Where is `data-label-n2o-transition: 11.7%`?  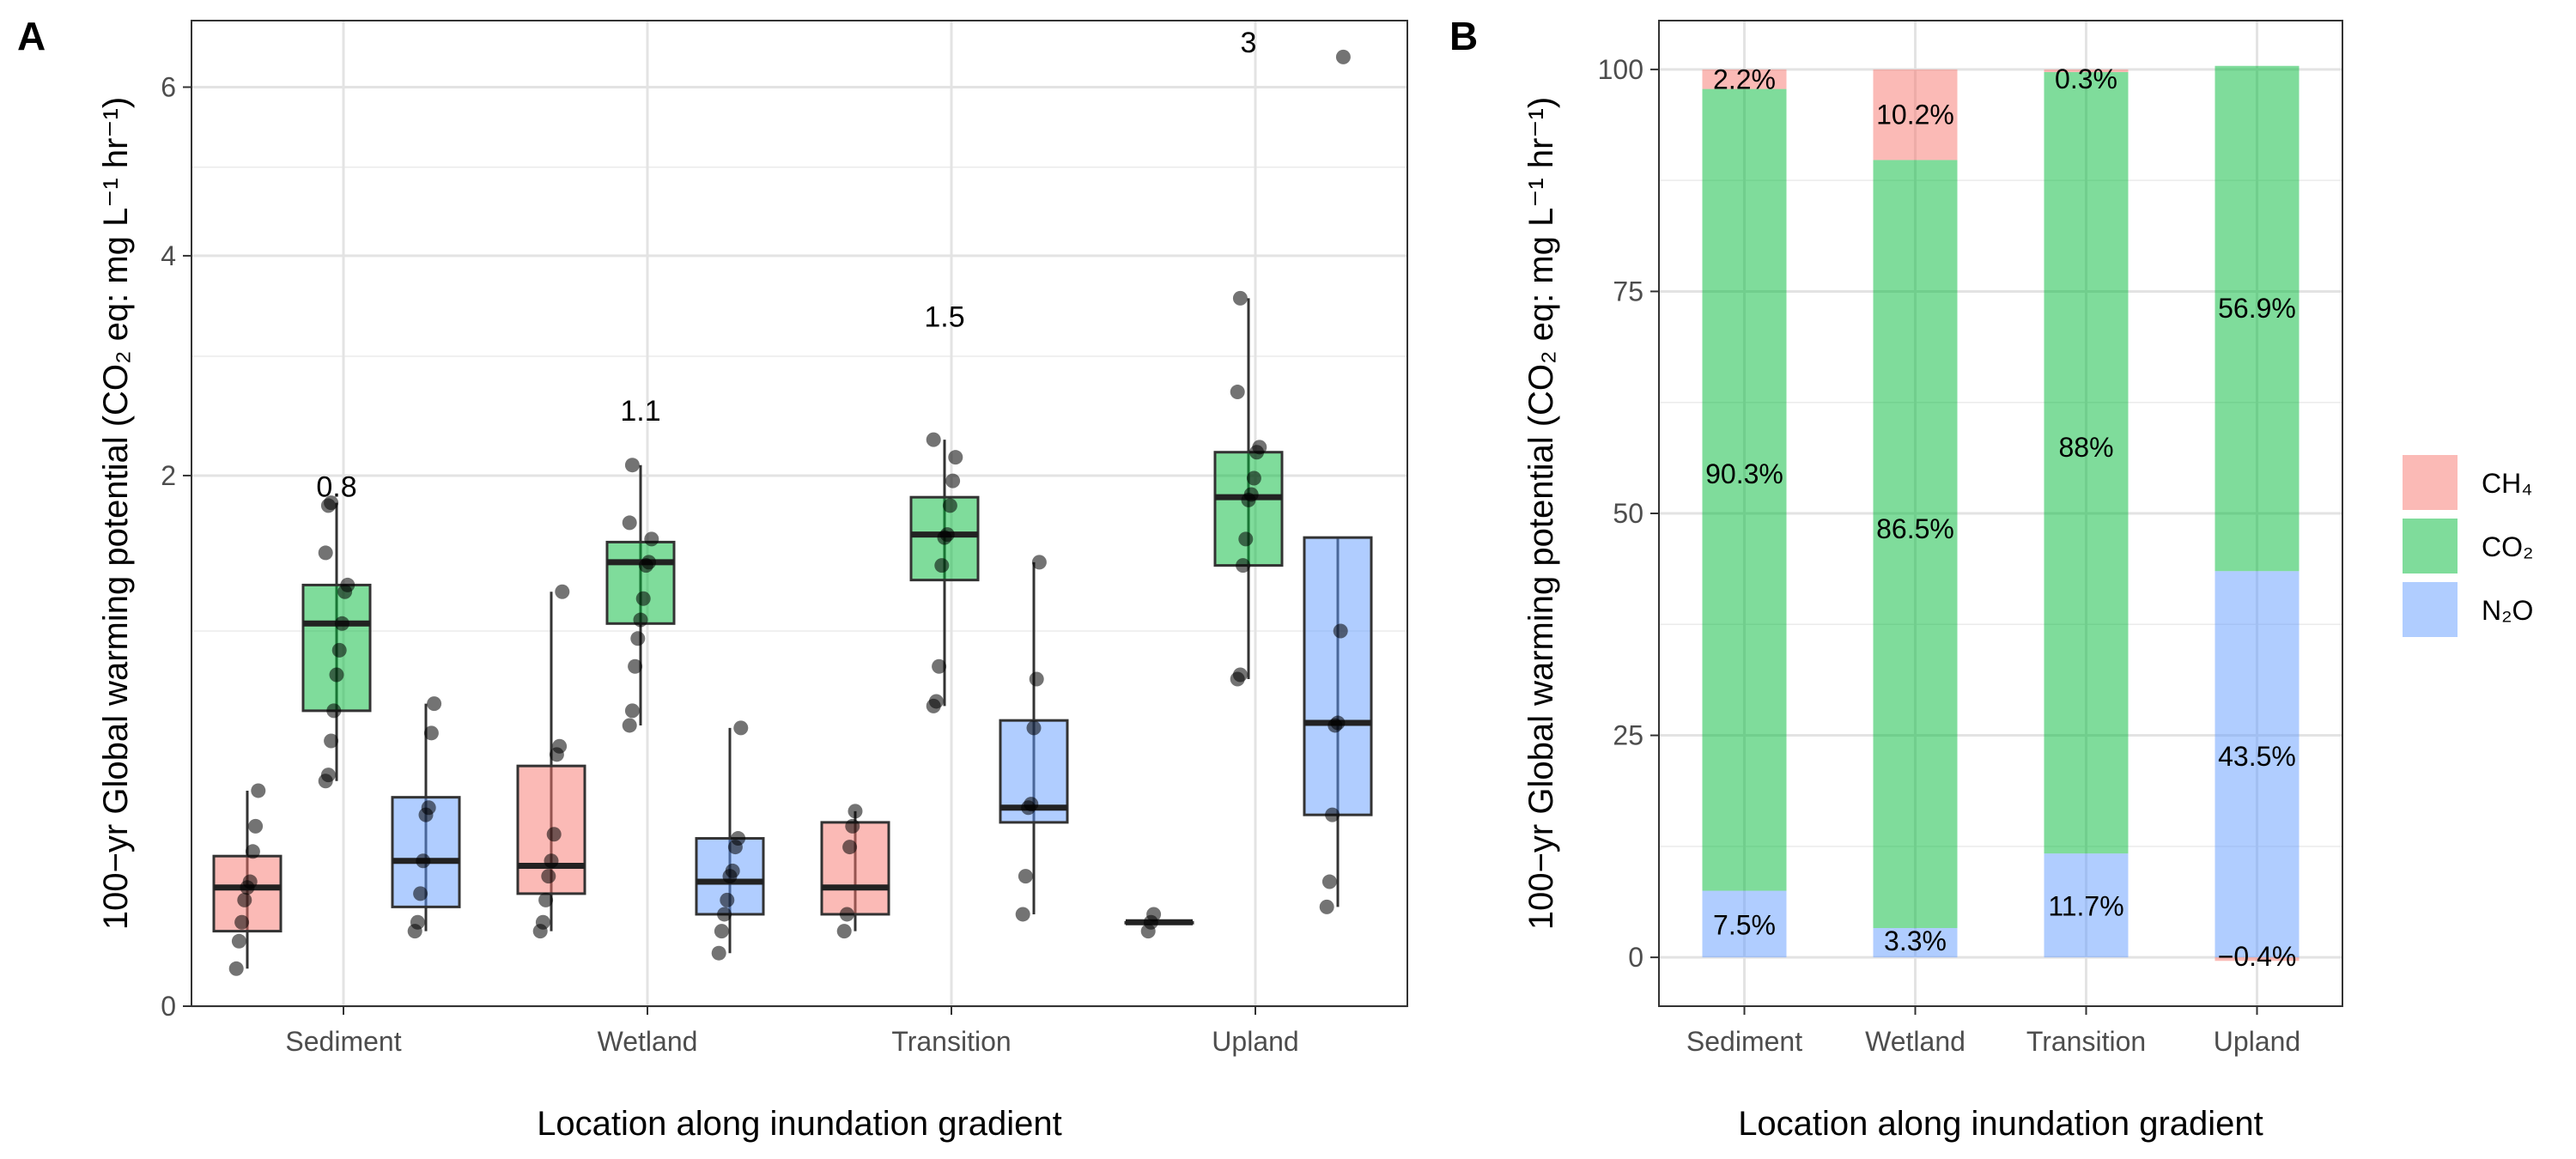
data-label-n2o-transition: 11.7% is located at coordinates (2085, 907).